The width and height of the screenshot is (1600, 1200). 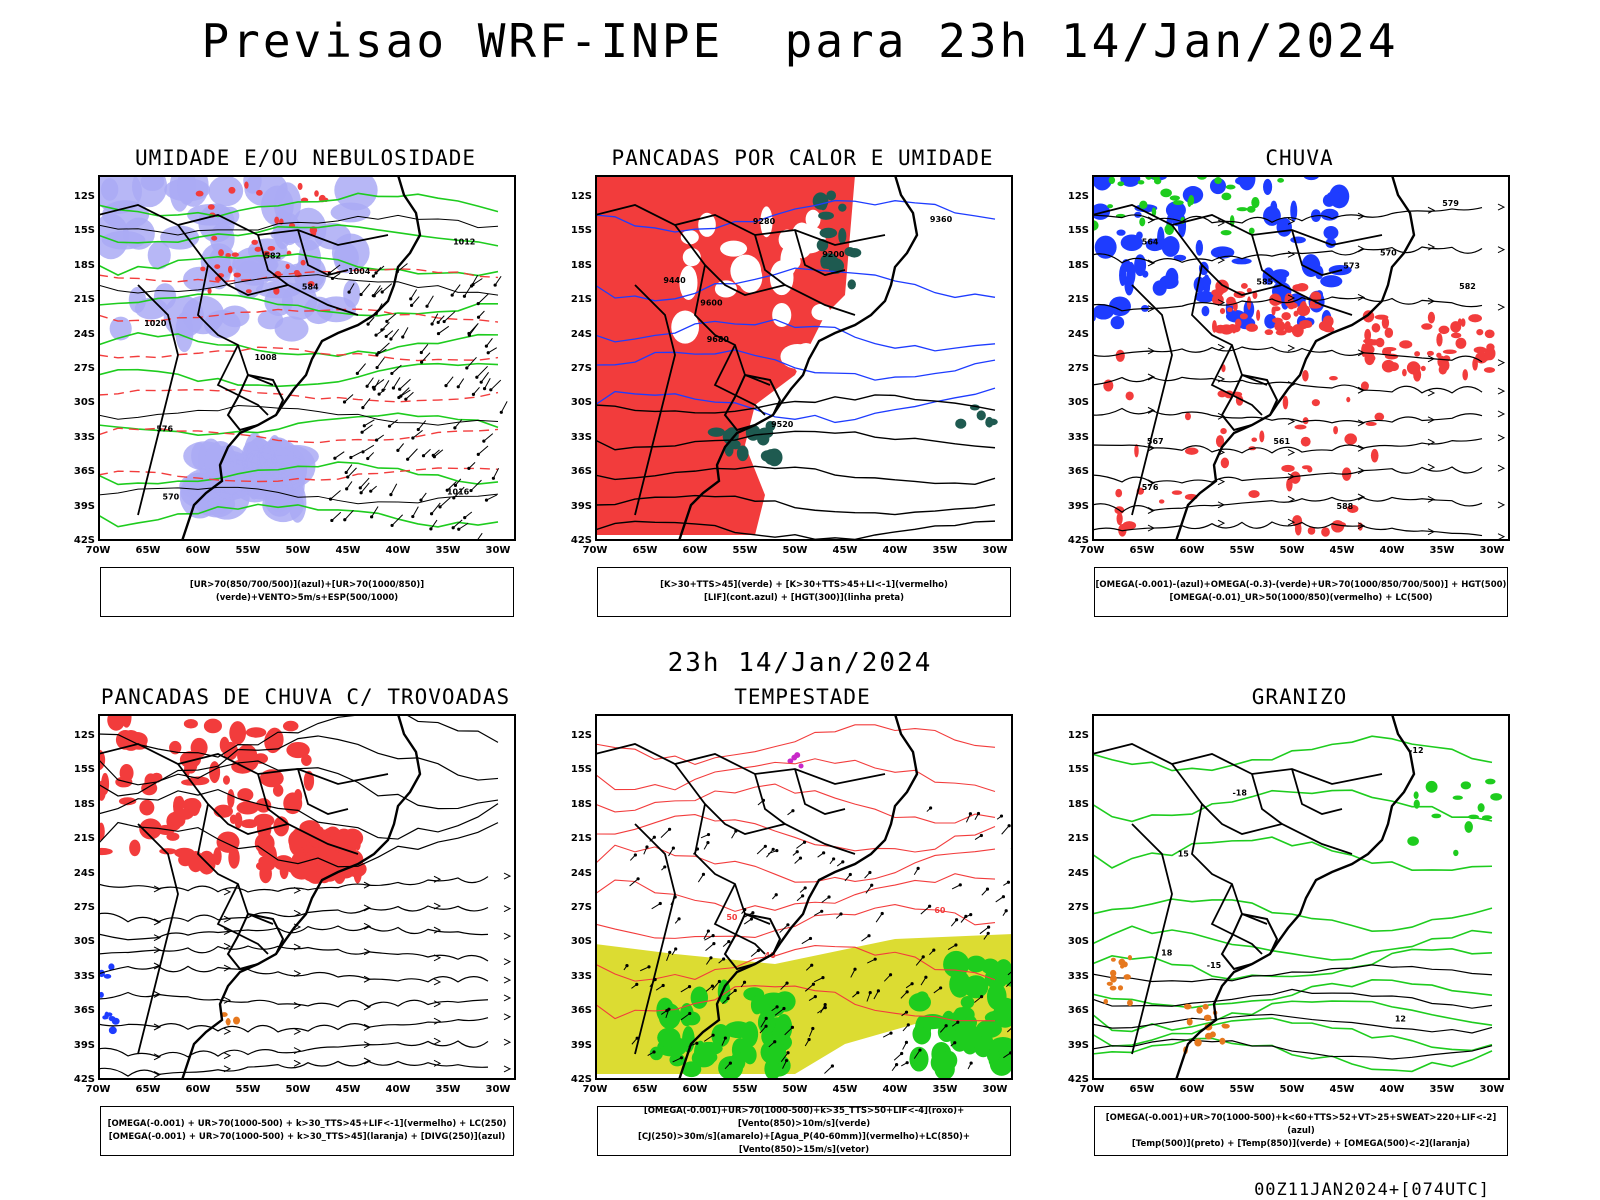 I want to click on lat-tick-label: 24S, so click(x=1078, y=873).